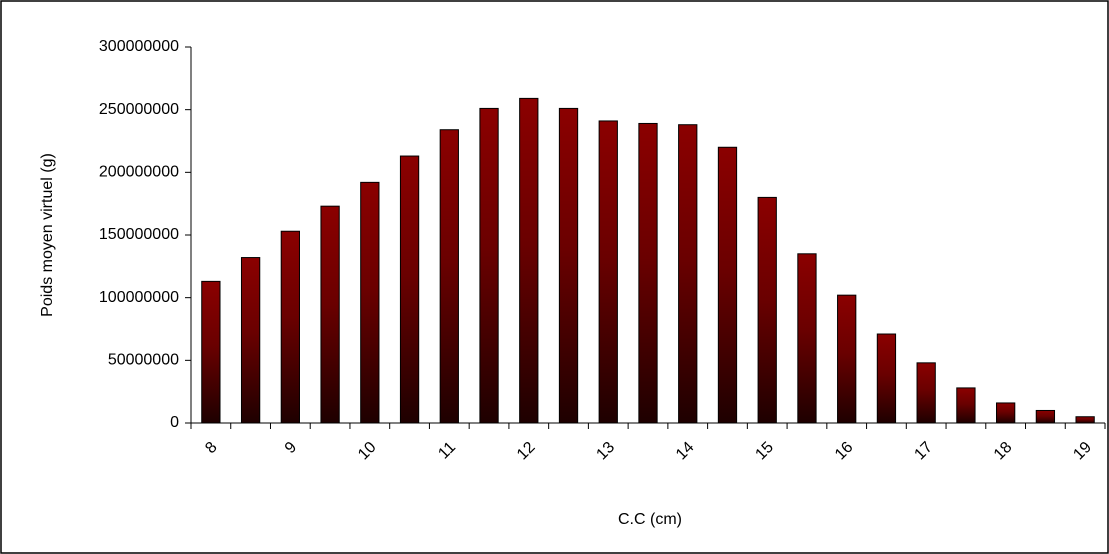 The image size is (1109, 554). I want to click on y-tick-label: 300000000, so click(139, 46).